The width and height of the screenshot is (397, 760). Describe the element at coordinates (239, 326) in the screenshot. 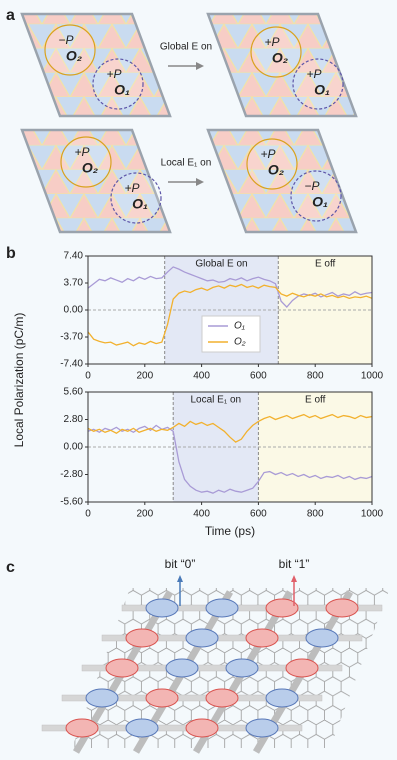

I see `legend-label: O₁` at that location.